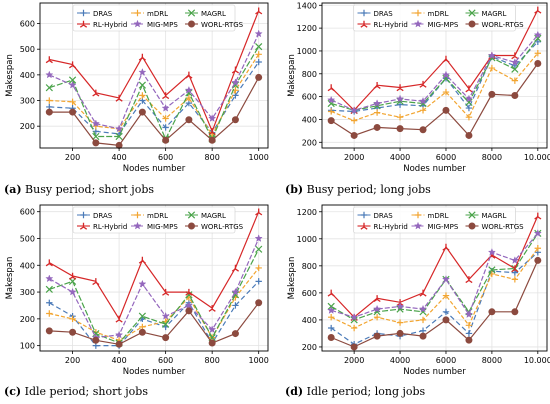 The width and height of the screenshot is (550, 404). Describe the element at coordinates (354, 360) in the screenshot. I see `x-tick-label: 2000` at that location.